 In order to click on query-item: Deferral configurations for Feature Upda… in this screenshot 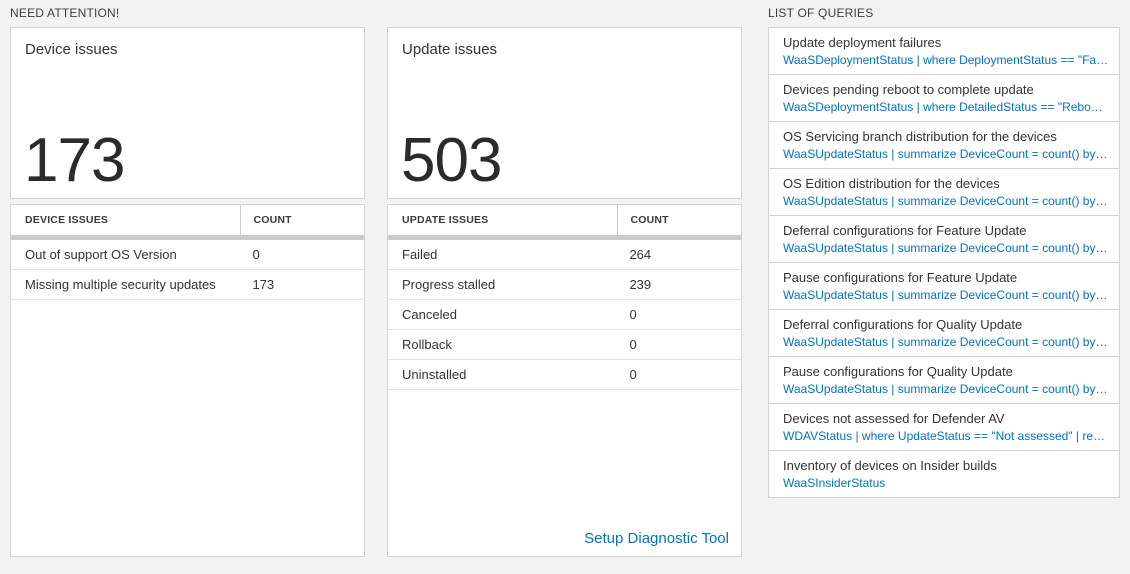, I will do `click(944, 239)`.